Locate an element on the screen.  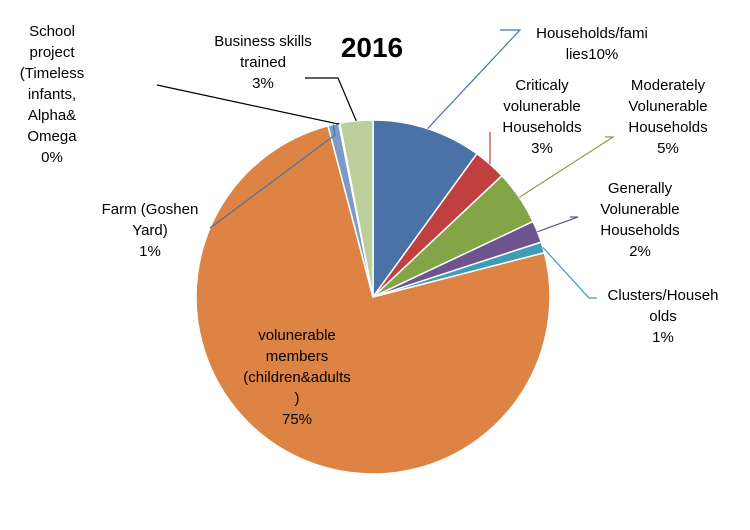
data-label: Criticaly volunerable Households 3% is located at coordinates (541, 117).